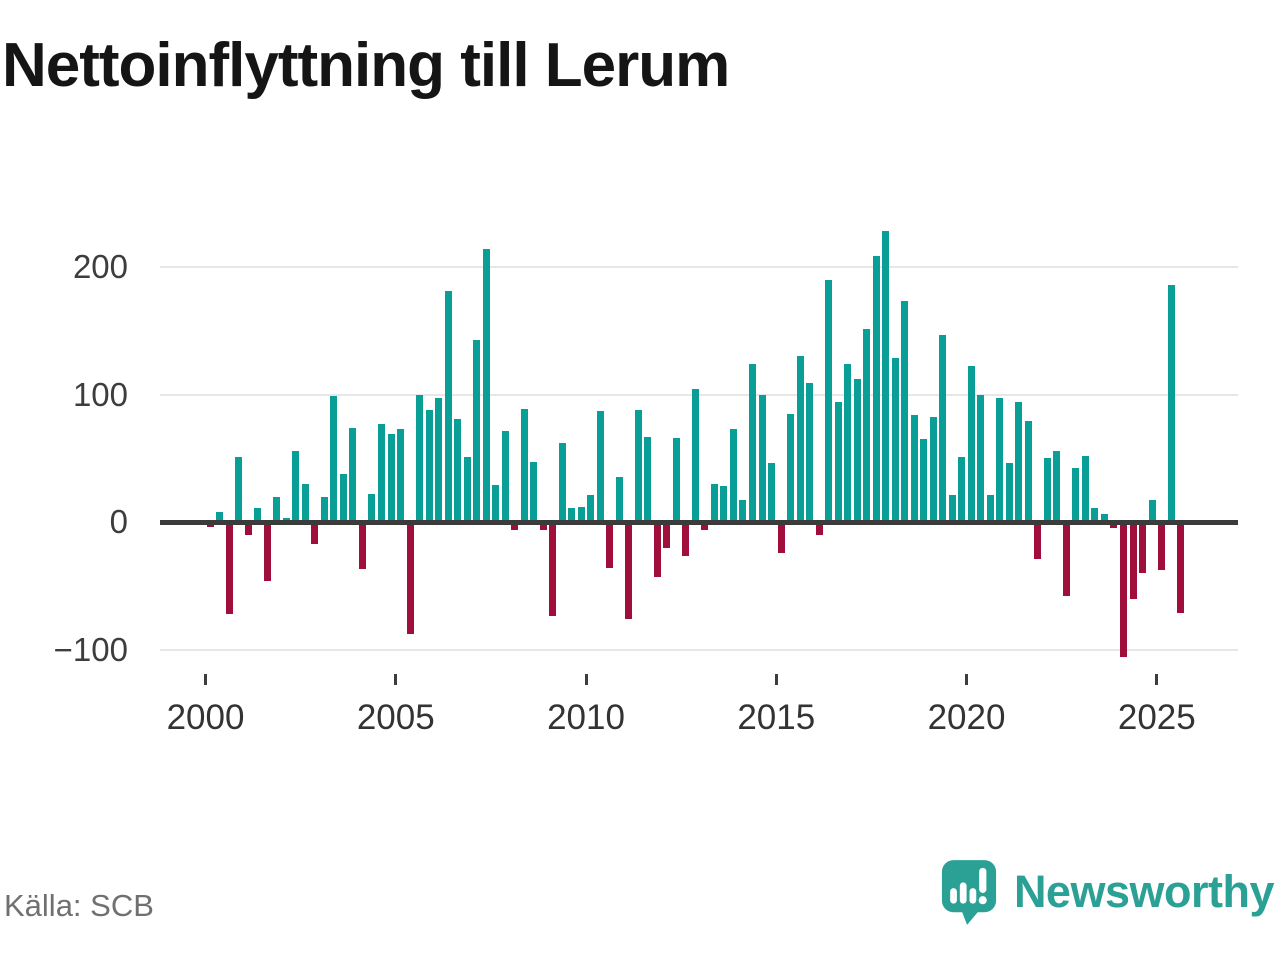 This screenshot has height=960, width=1280. Describe the element at coordinates (629, 570) in the screenshot. I see `bar-2011-K1` at that location.